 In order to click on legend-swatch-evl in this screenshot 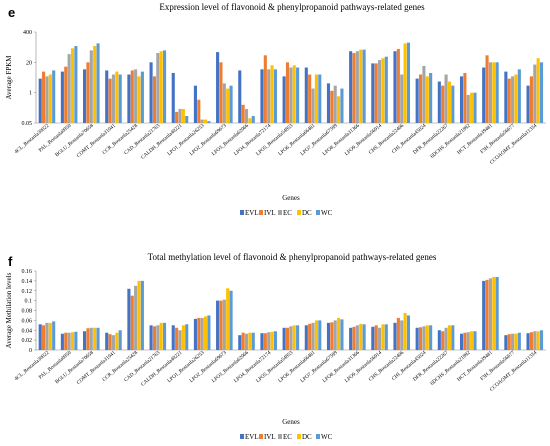, I will do `click(242, 436)`.